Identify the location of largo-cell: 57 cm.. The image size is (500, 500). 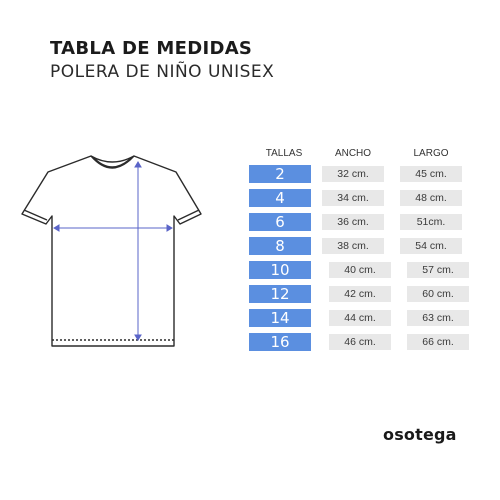
(438, 270).